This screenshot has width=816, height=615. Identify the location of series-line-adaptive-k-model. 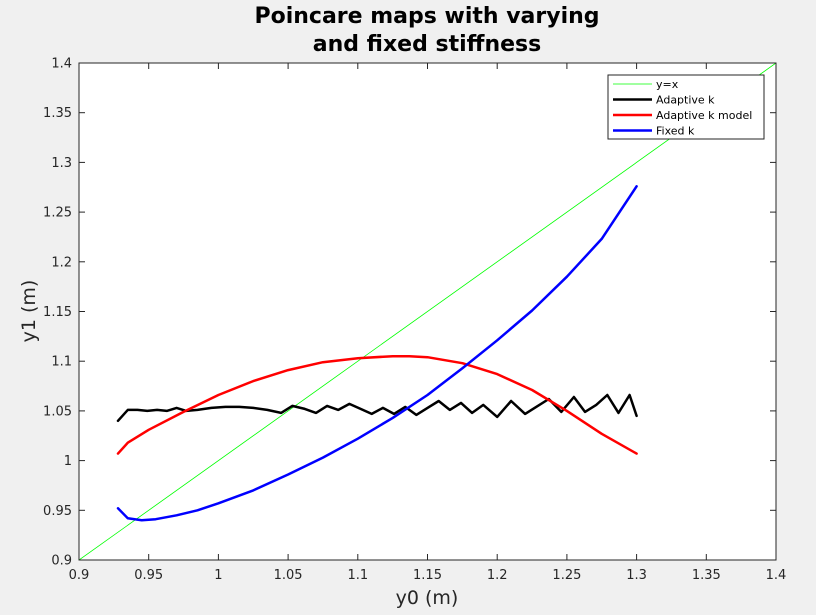
(377, 404).